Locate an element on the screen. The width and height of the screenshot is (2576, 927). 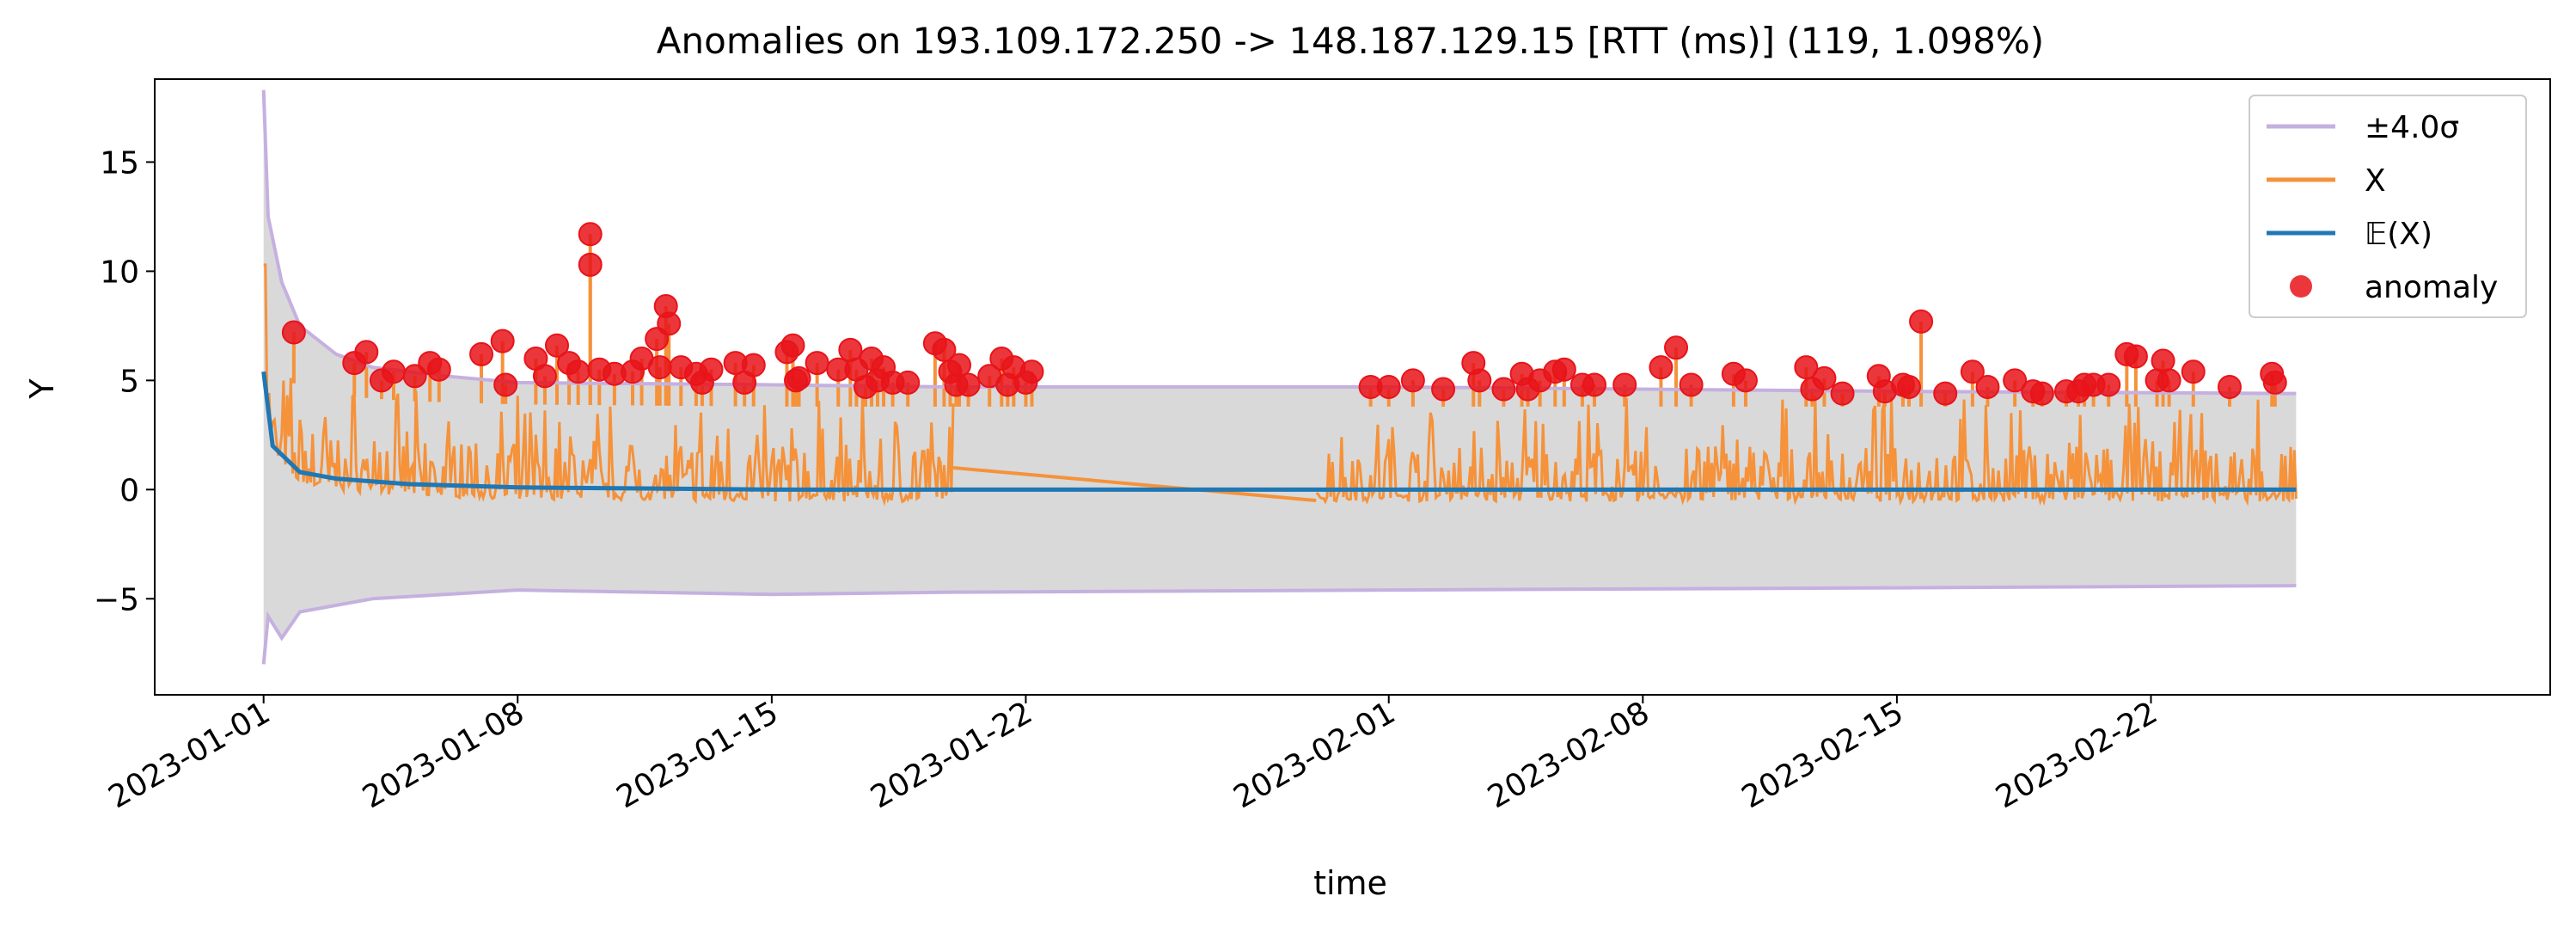
x-tick-label: 2023-02-08 is located at coordinates (1568, 755).